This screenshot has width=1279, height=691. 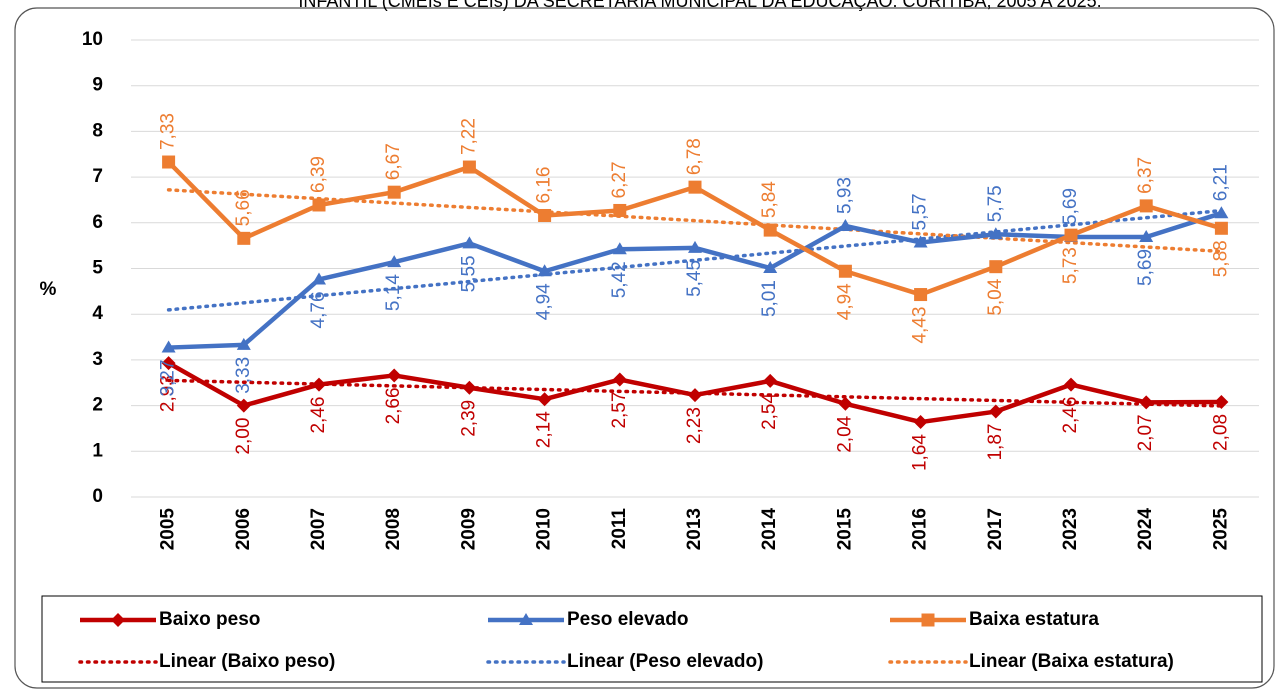 I want to click on data-label: 6,21, so click(x=1220, y=182).